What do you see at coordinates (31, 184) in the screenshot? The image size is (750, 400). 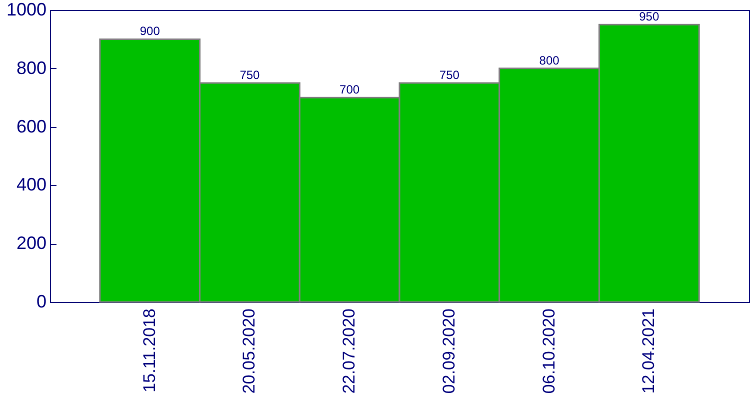 I see `y-tick-label: 400` at bounding box center [31, 184].